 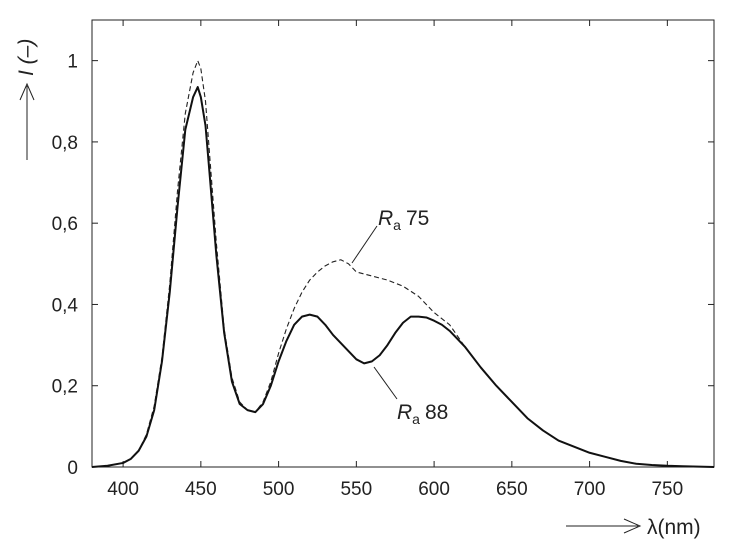 What do you see at coordinates (279, 489) in the screenshot?
I see `x-tick-label: 500` at bounding box center [279, 489].